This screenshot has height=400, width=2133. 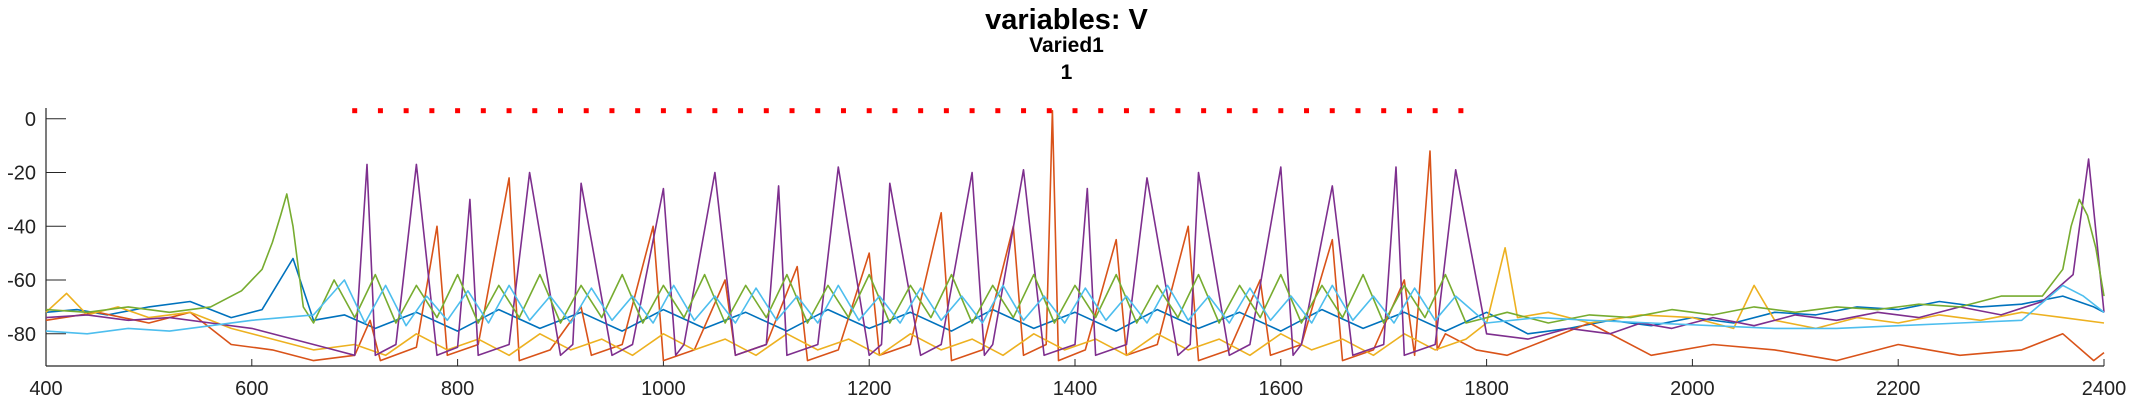 I want to click on x-tick-label: 400, so click(x=45, y=389).